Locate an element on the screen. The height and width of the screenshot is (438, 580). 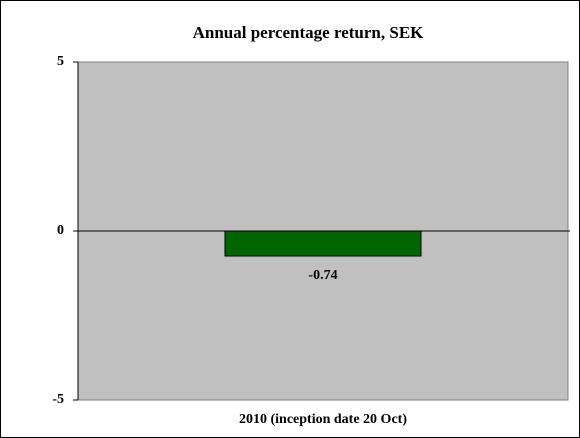
y-tick-label: 5 is located at coordinates (60, 61).